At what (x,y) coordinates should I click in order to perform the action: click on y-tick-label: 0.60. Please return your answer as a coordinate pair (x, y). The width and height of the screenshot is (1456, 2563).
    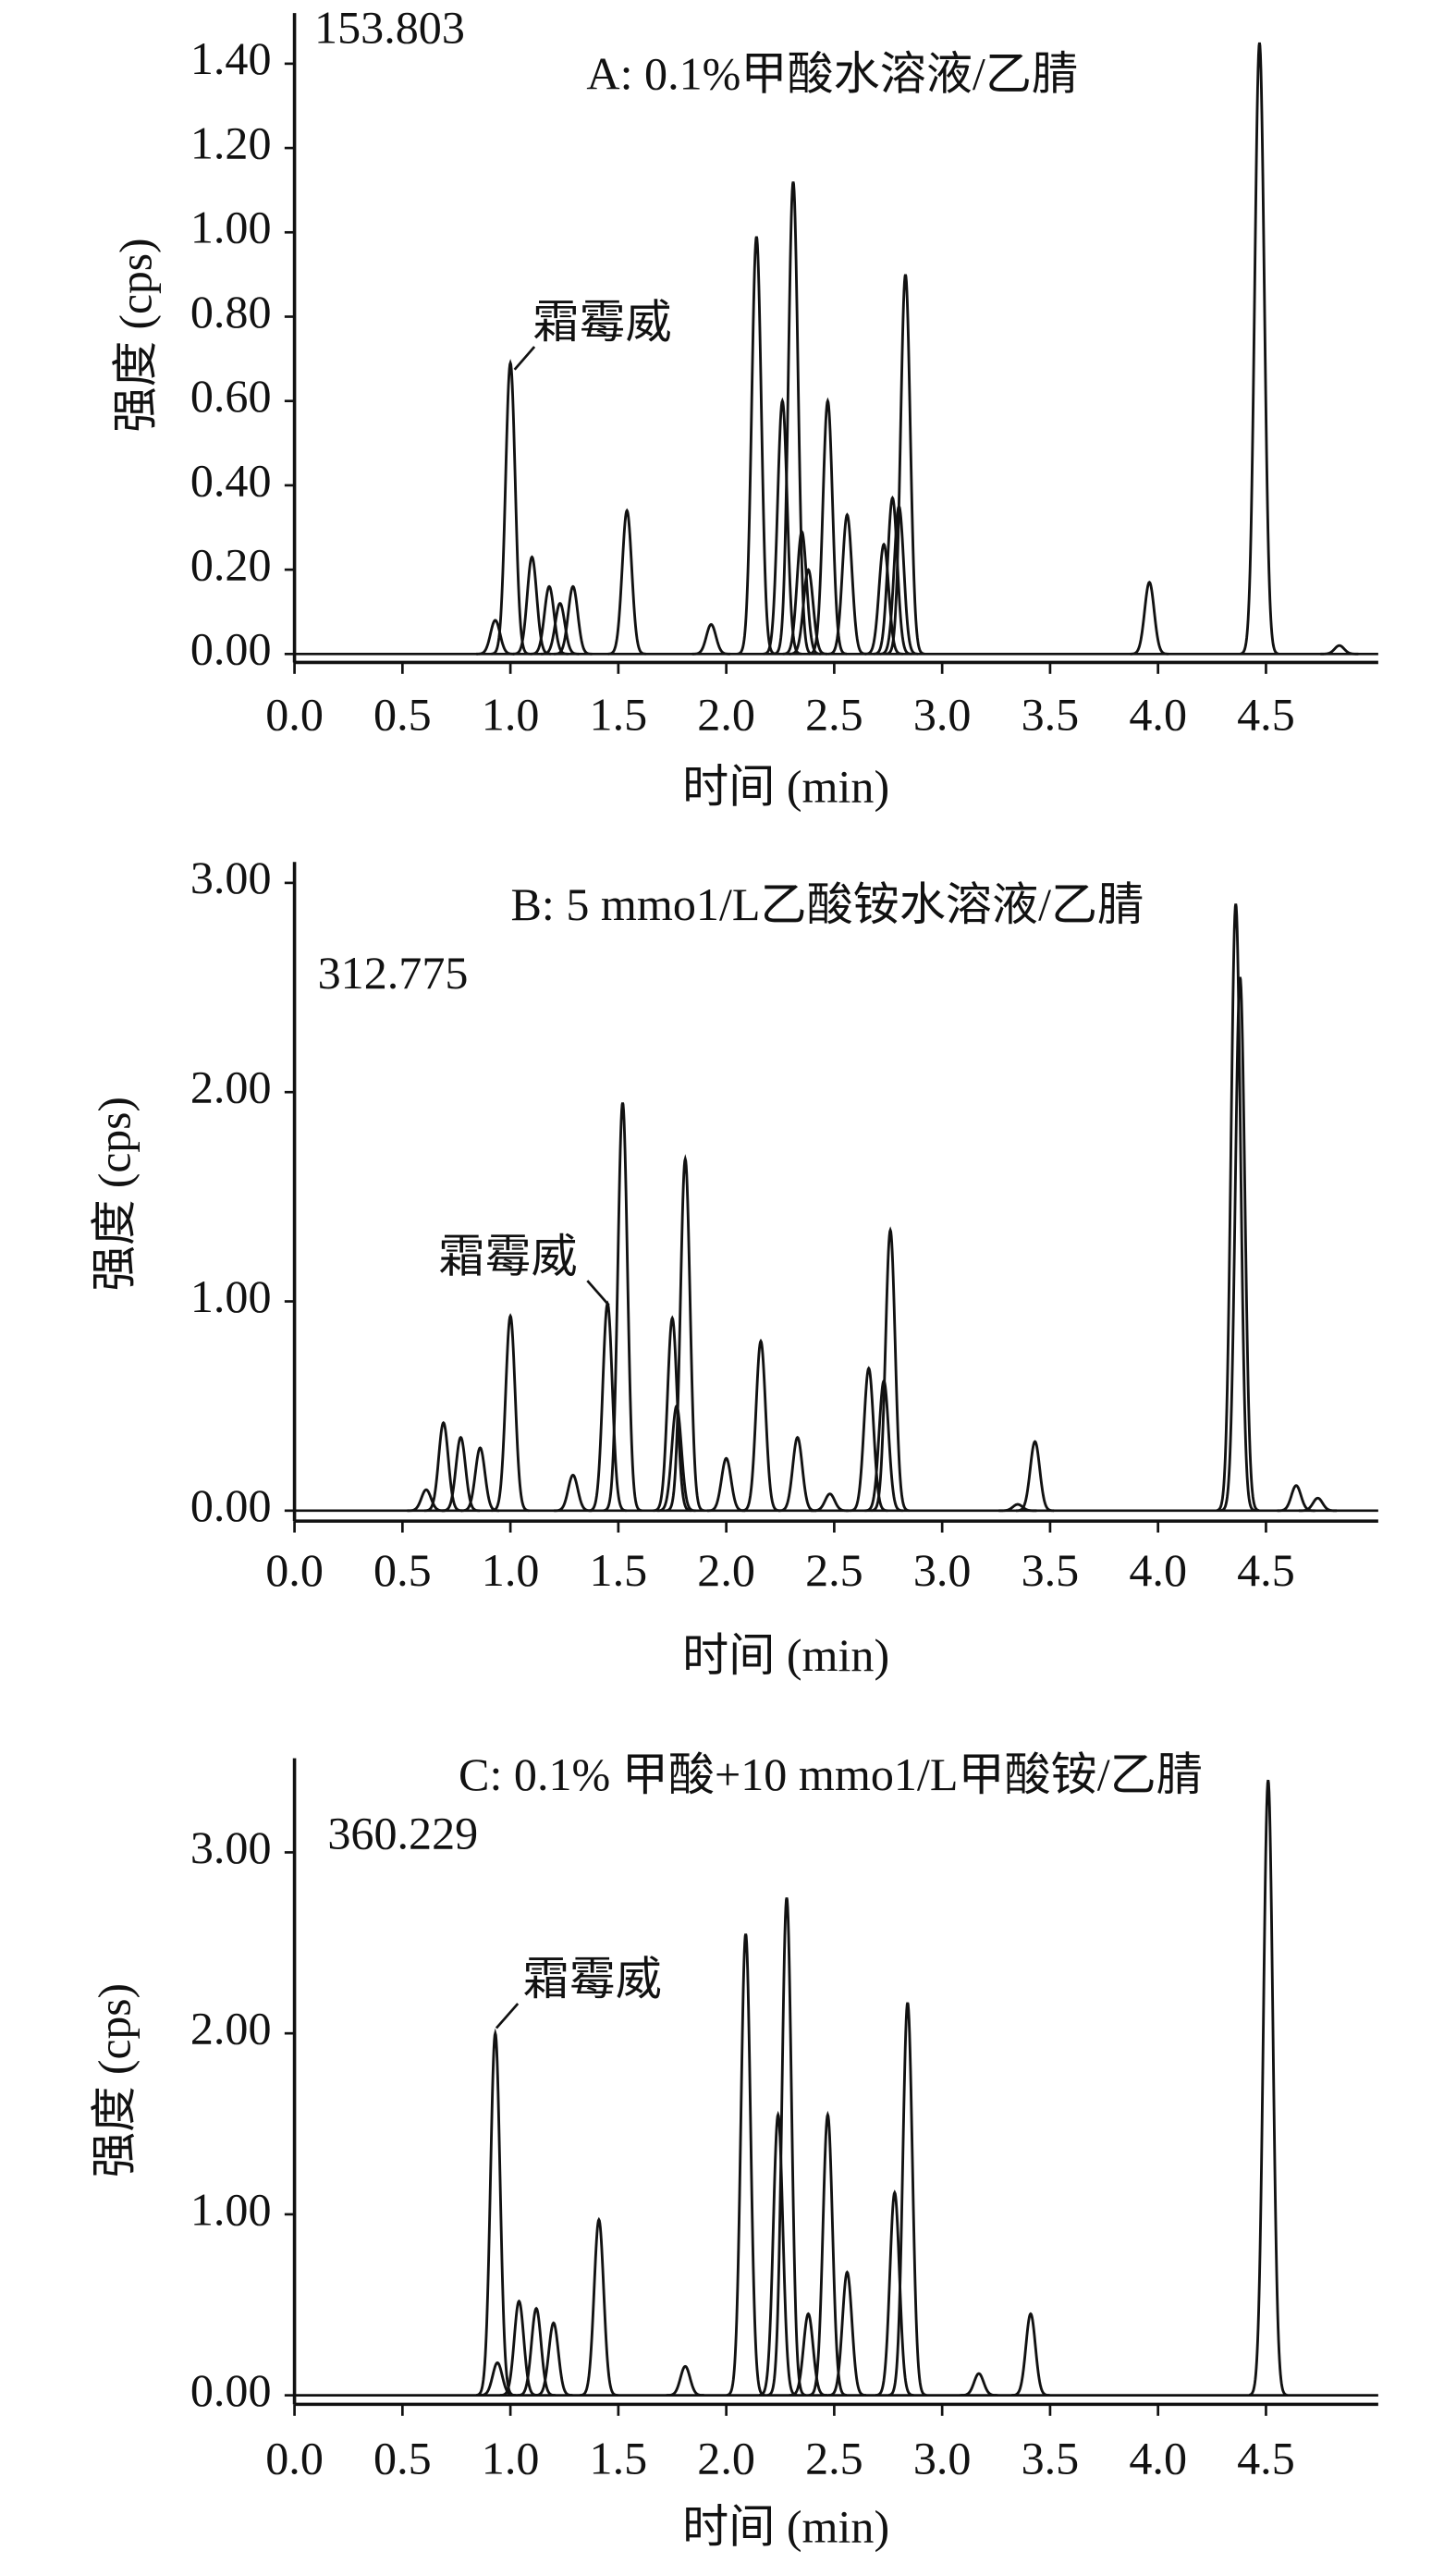
    Looking at the image, I should click on (231, 397).